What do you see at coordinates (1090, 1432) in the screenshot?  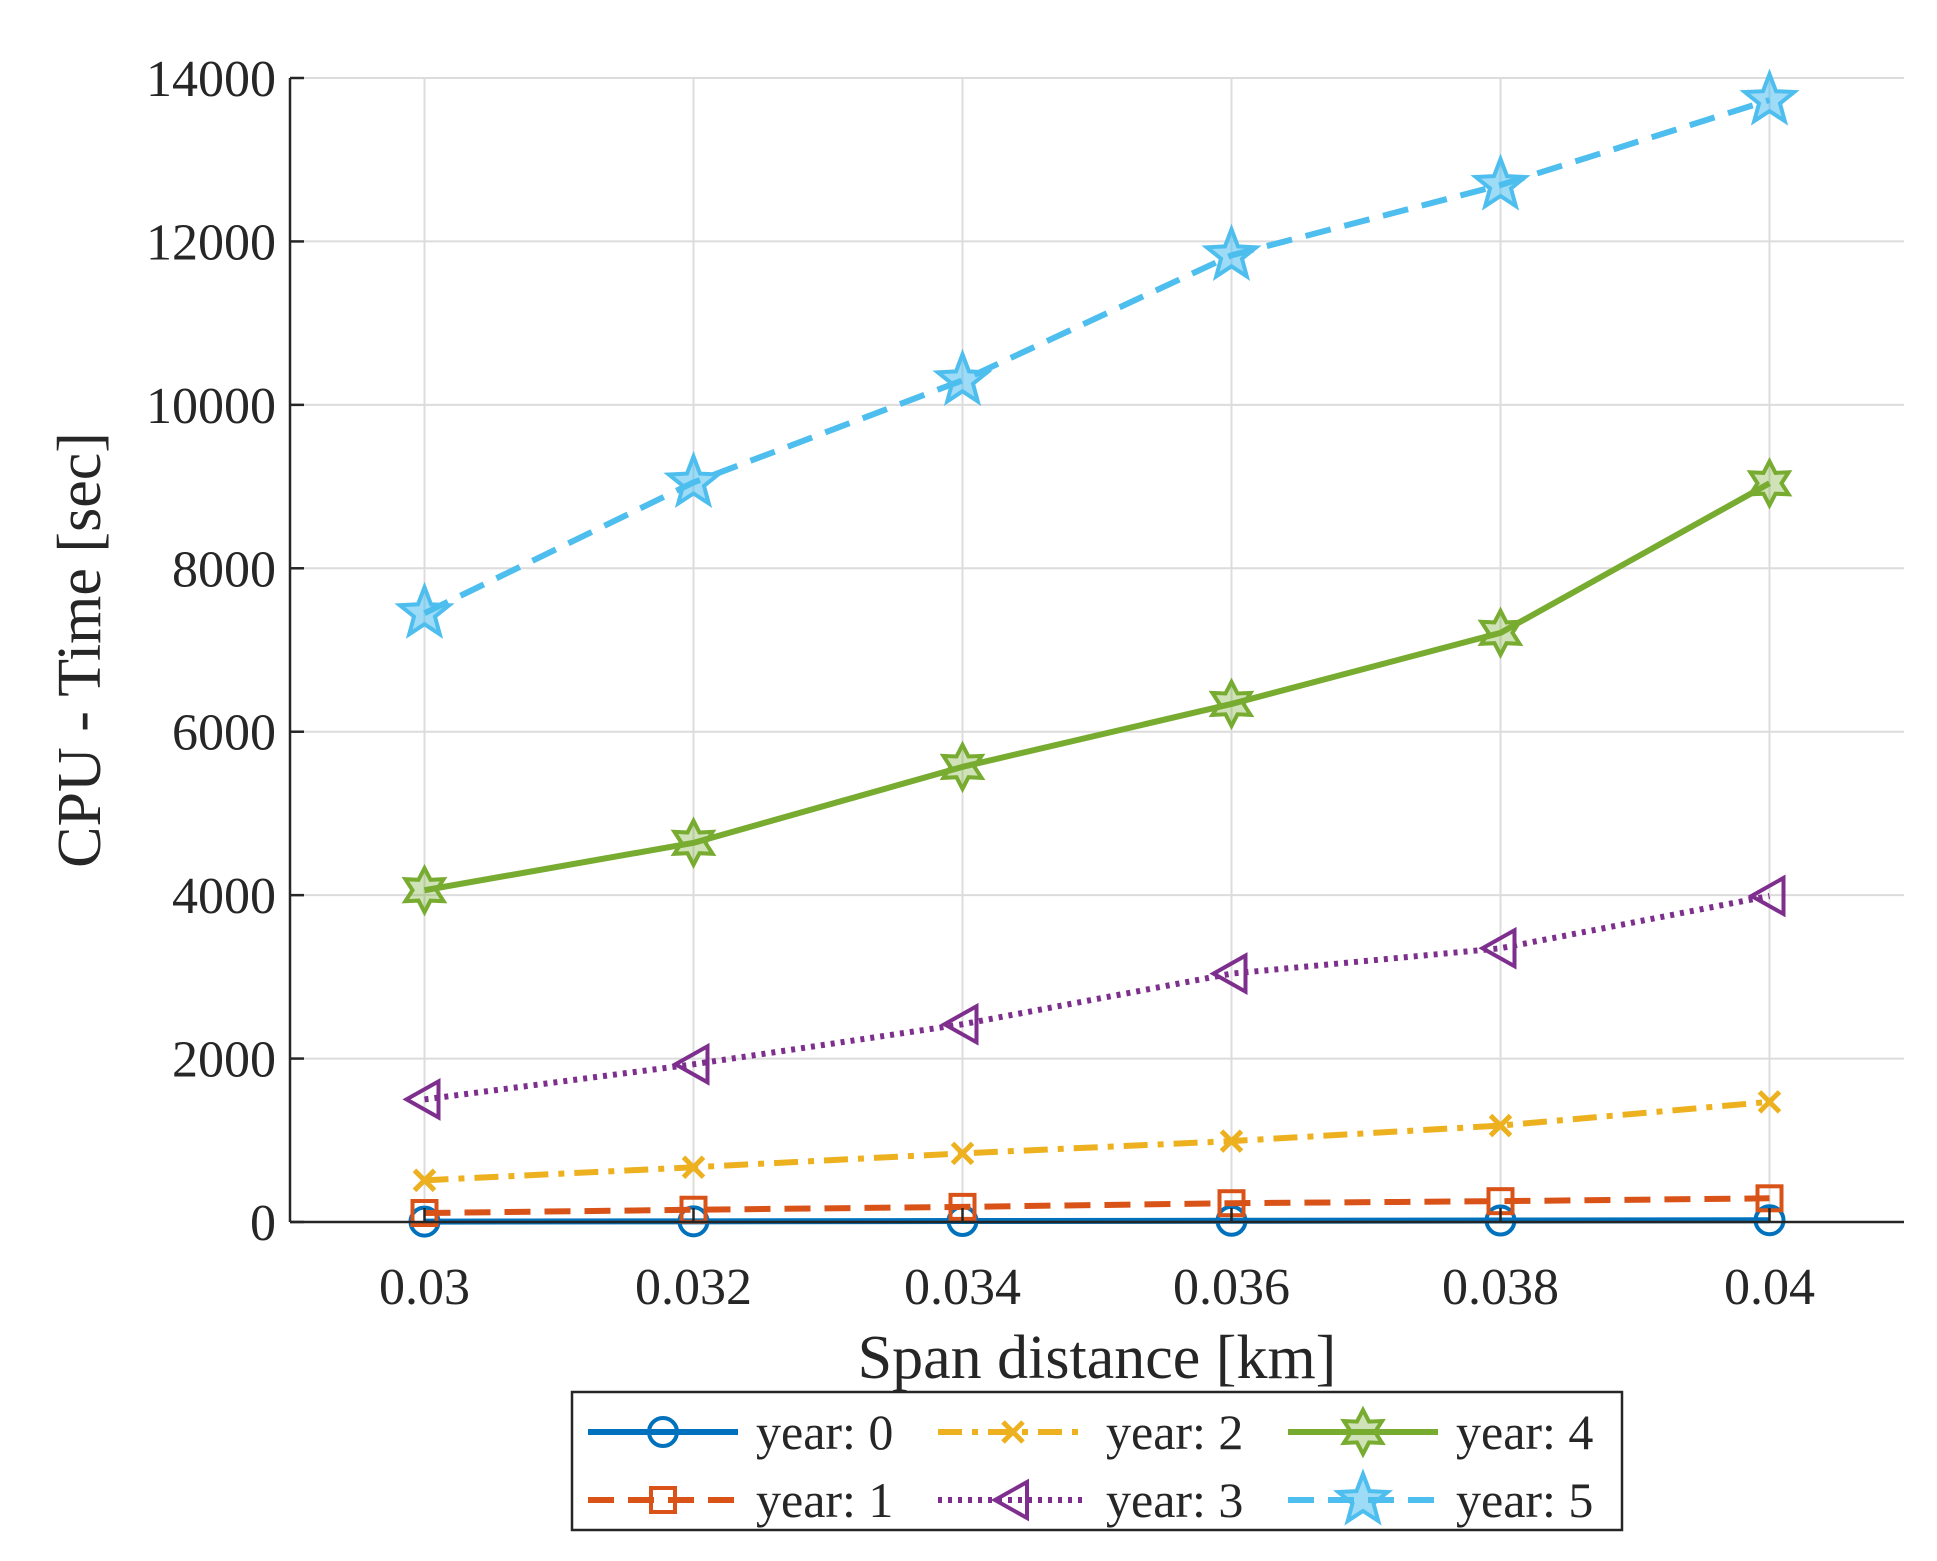 I see `legend-item: year: 2` at bounding box center [1090, 1432].